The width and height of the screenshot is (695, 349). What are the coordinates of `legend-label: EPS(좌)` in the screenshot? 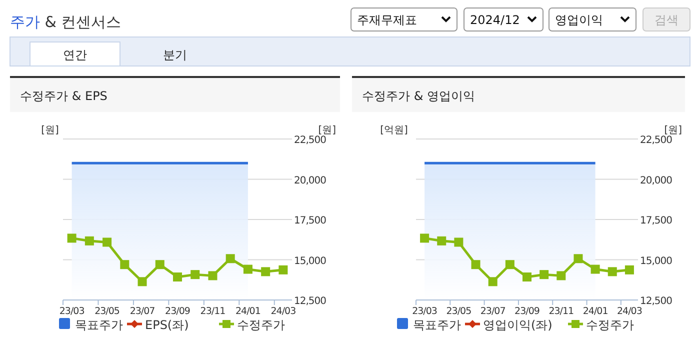 It's located at (167, 325).